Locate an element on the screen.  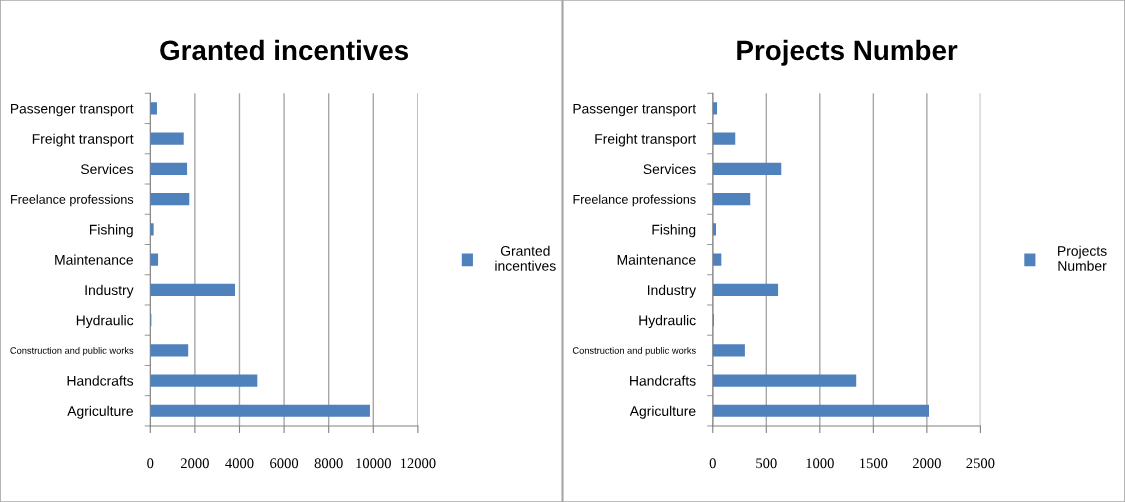
x-tick-label: 500 is located at coordinates (766, 463).